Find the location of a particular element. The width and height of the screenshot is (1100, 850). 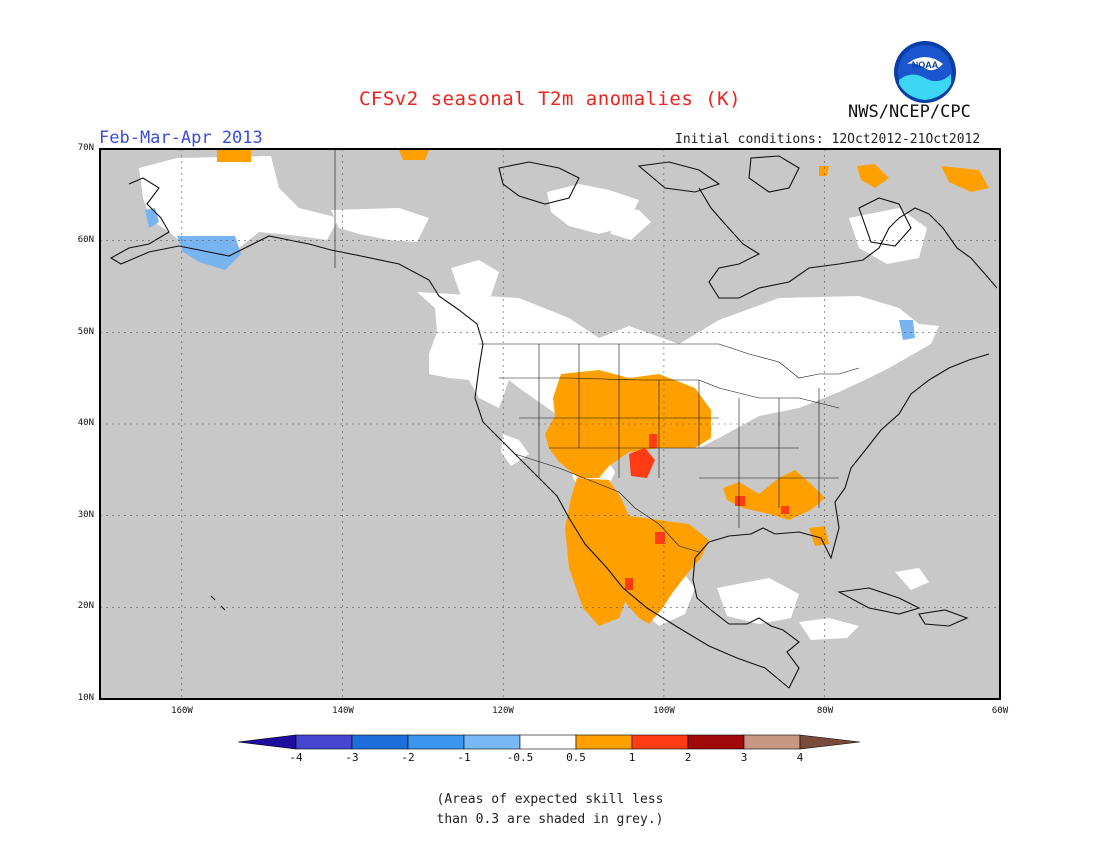

lon-label-120w: 120W is located at coordinates (503, 711).